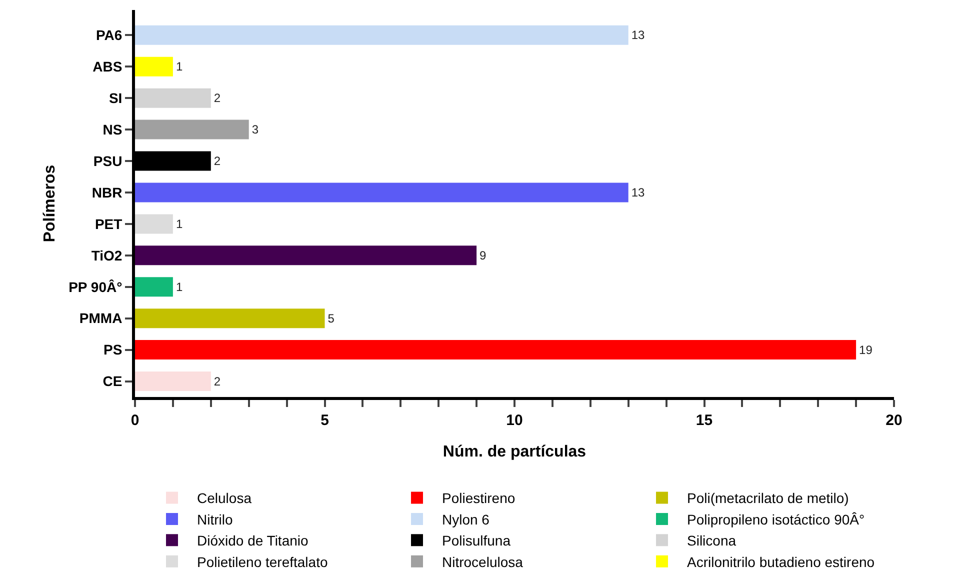  Describe the element at coordinates (107, 192) in the screenshot. I see `y-tick-label: NBR` at that location.